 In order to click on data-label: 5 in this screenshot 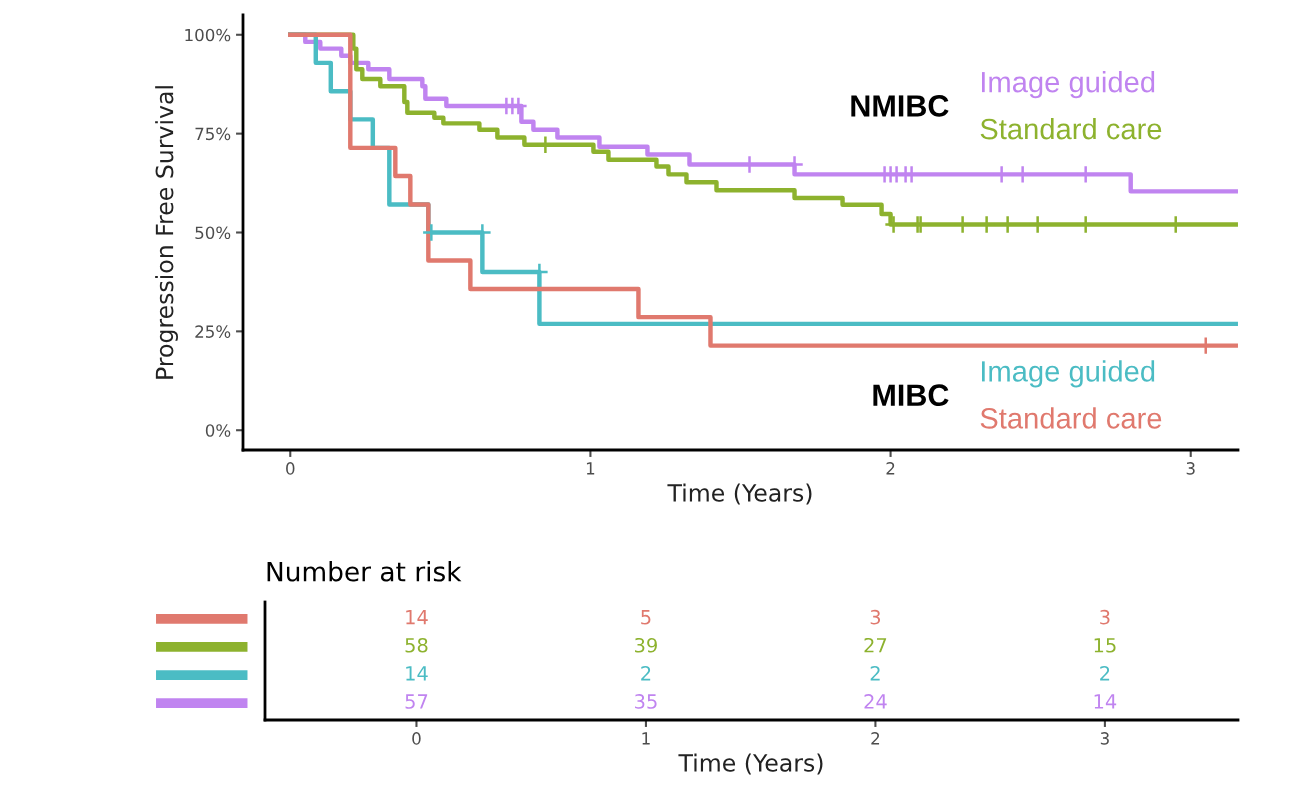, I will do `click(646, 617)`.